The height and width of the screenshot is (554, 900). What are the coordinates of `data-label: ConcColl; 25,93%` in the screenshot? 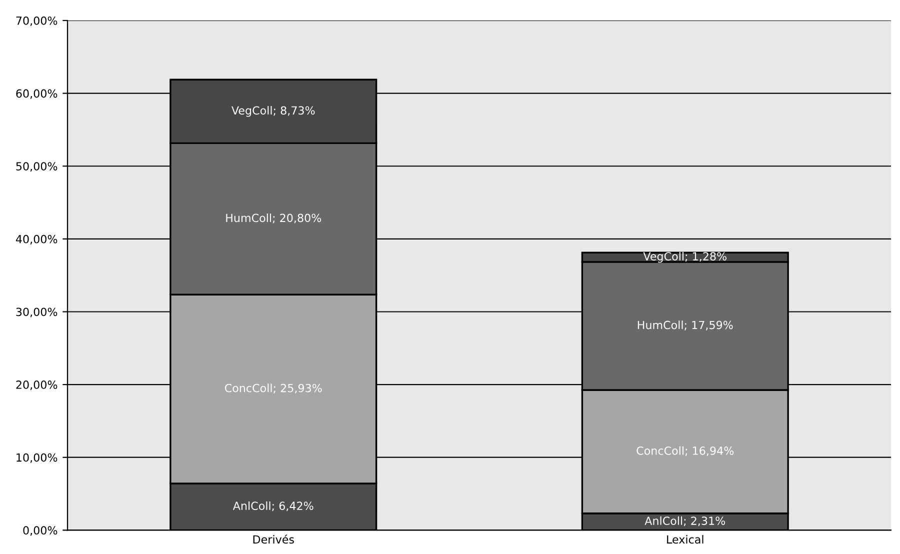 It's located at (273, 389).